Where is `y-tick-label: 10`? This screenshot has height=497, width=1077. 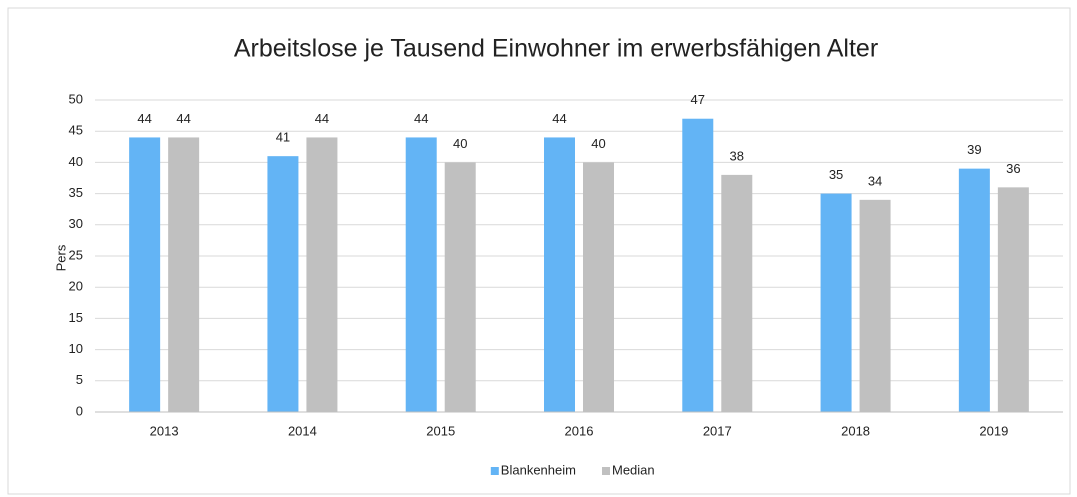
y-tick-label: 10 is located at coordinates (76, 348).